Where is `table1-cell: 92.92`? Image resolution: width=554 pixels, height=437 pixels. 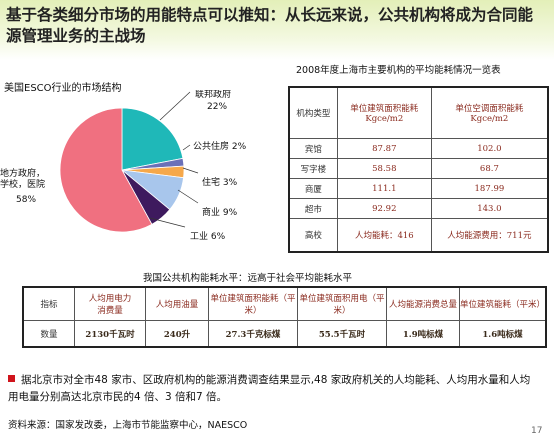
table1-cell: 92.92 is located at coordinates (384, 208).